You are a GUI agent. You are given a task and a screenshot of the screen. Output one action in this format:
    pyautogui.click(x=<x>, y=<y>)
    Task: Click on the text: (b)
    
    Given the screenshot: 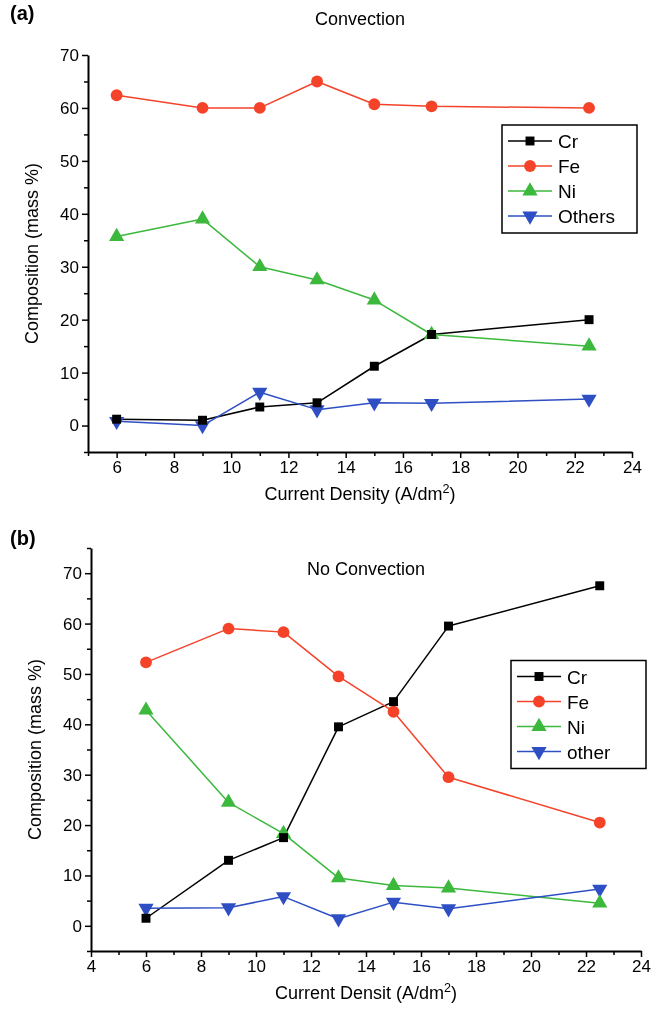 What is the action you would take?
    pyautogui.click(x=23, y=538)
    